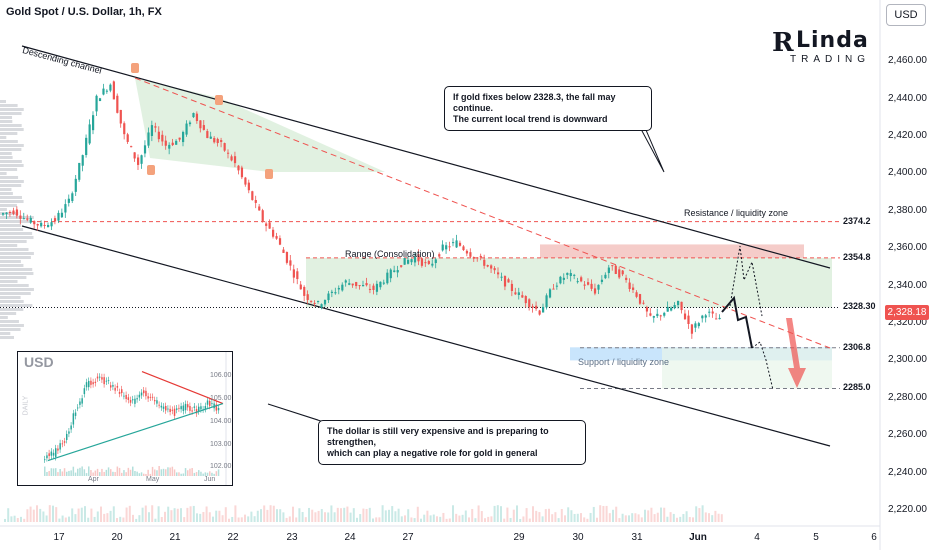 This screenshot has width=932, height=550. What do you see at coordinates (907, 210) in the screenshot?
I see `y-tick-label: 2,380.00` at bounding box center [907, 210].